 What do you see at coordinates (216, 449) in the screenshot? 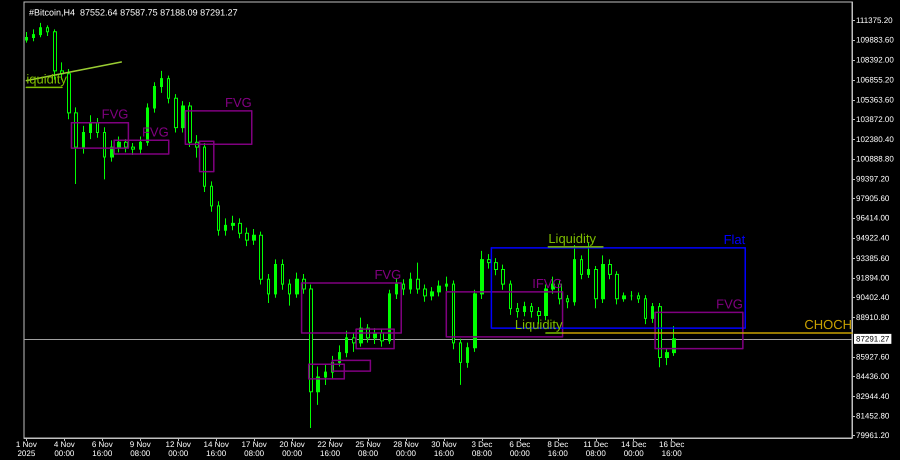
I see `x-tick-label: 14 Nov 16:00` at bounding box center [216, 449].